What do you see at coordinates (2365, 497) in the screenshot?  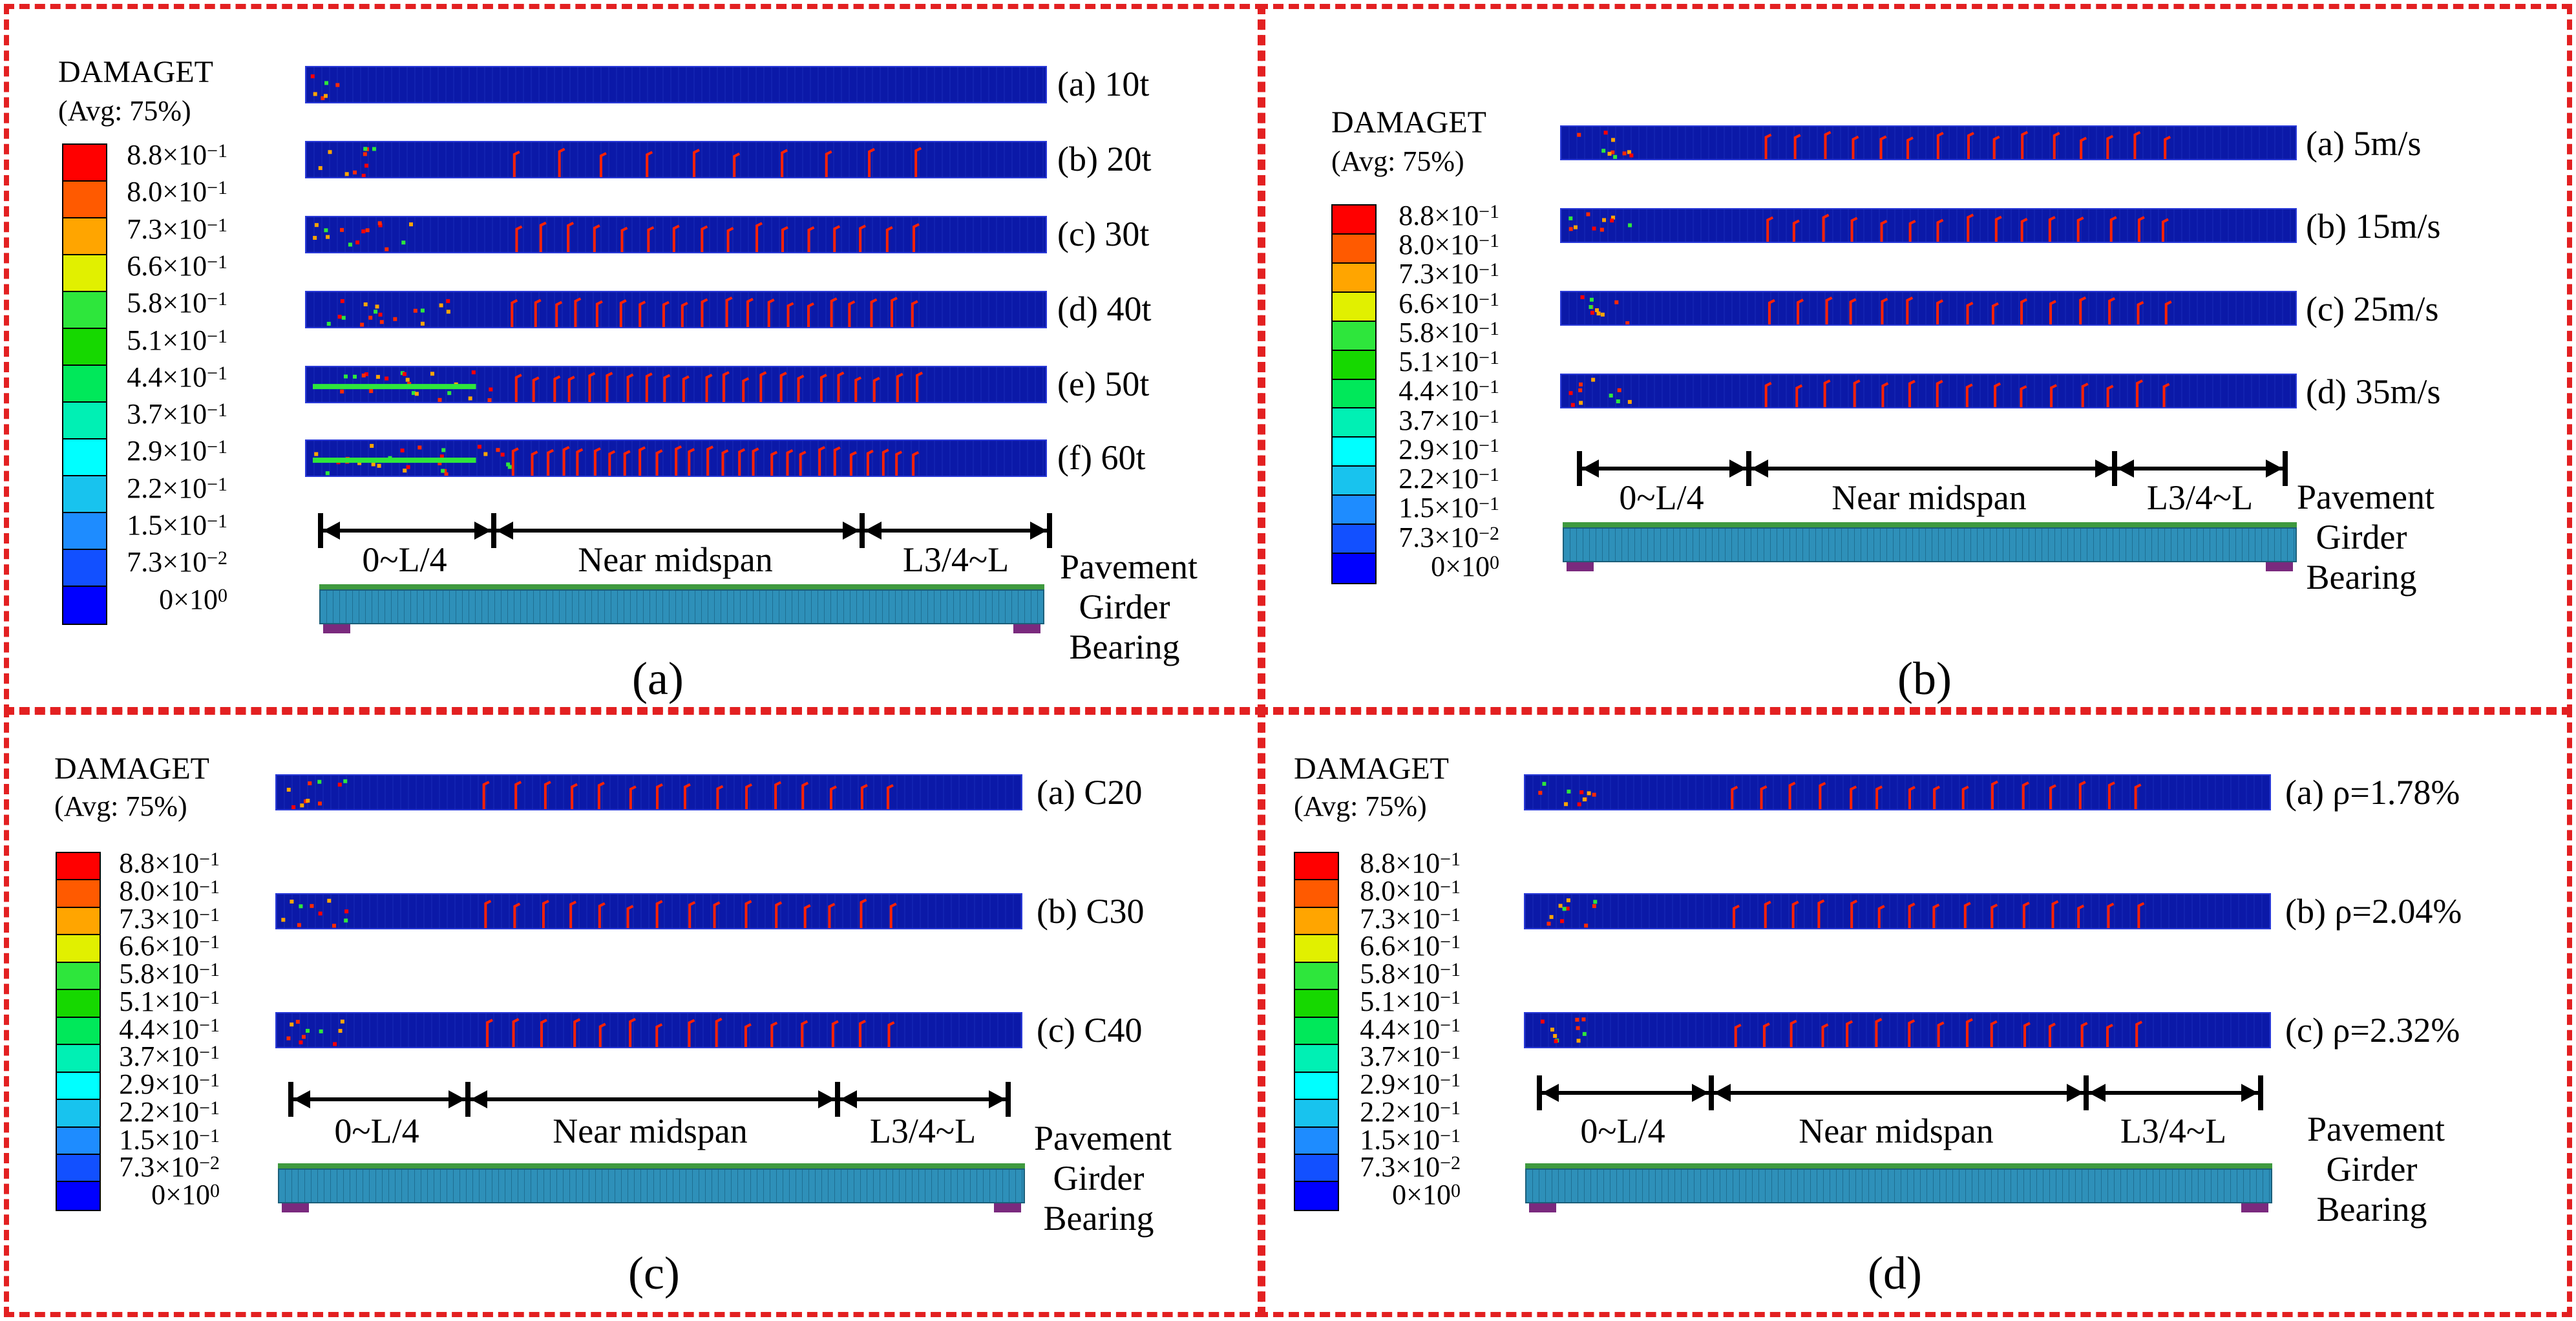 I see `part-label-pavement: Pavement` at bounding box center [2365, 497].